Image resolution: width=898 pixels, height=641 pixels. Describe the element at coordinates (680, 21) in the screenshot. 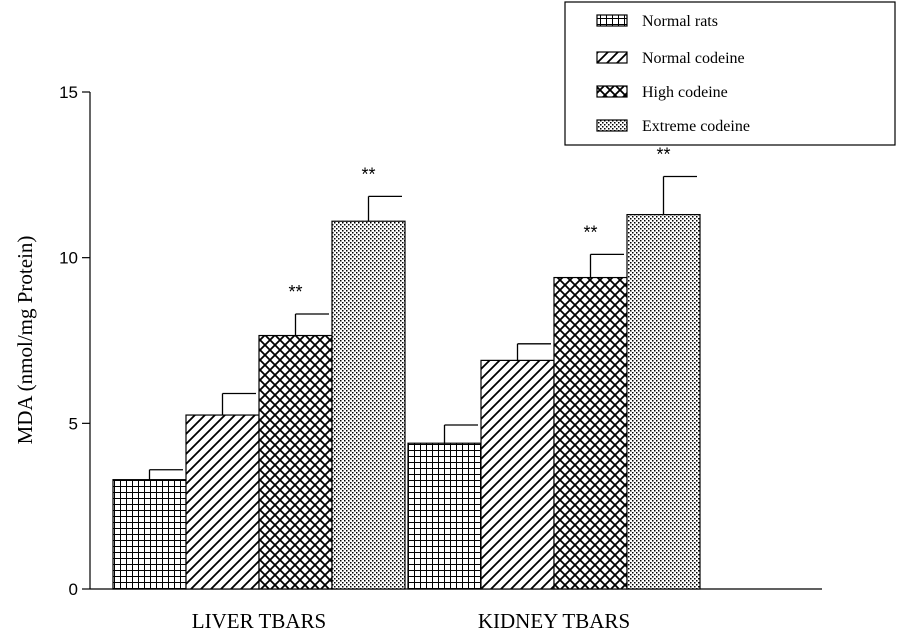

I see `legend-label: Normal rats` at that location.